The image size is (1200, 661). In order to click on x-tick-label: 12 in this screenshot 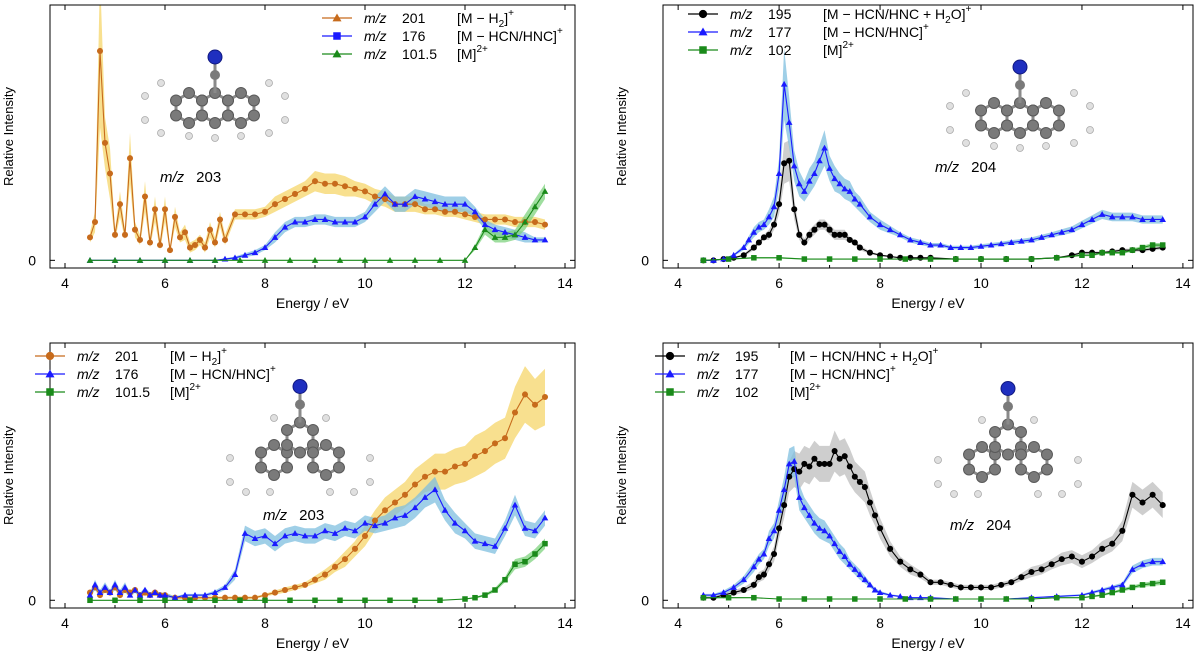, I will do `click(1082, 623)`.